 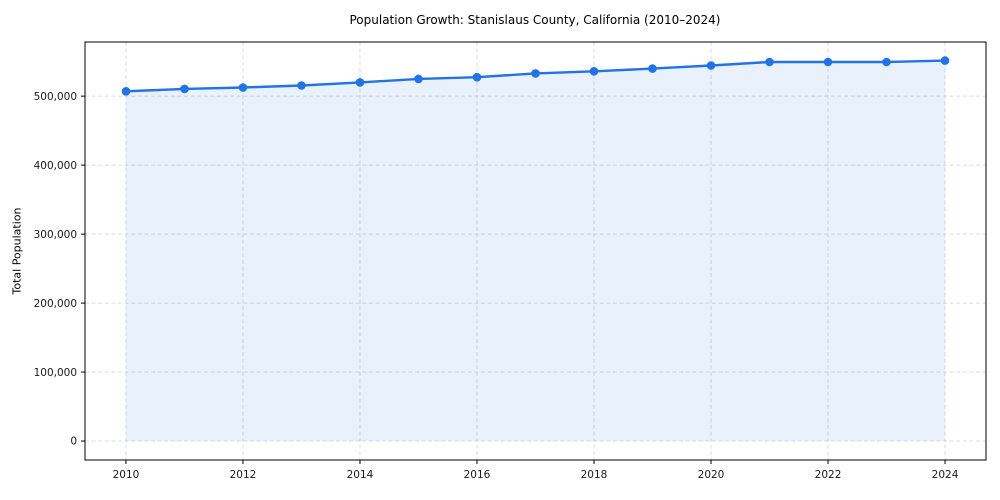 I want to click on y-tick-label: 400,000, so click(x=55, y=166).